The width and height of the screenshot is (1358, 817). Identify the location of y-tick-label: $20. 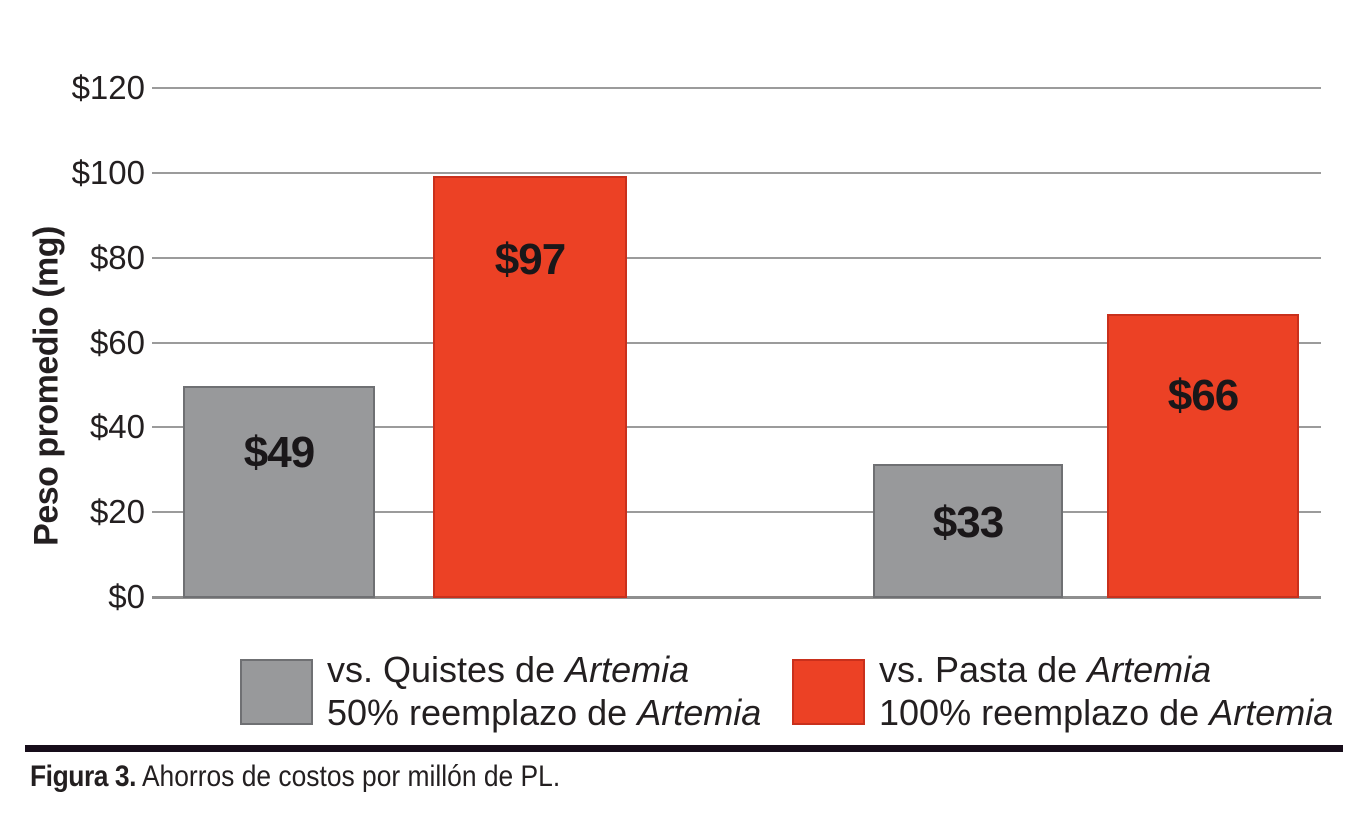
(117, 512).